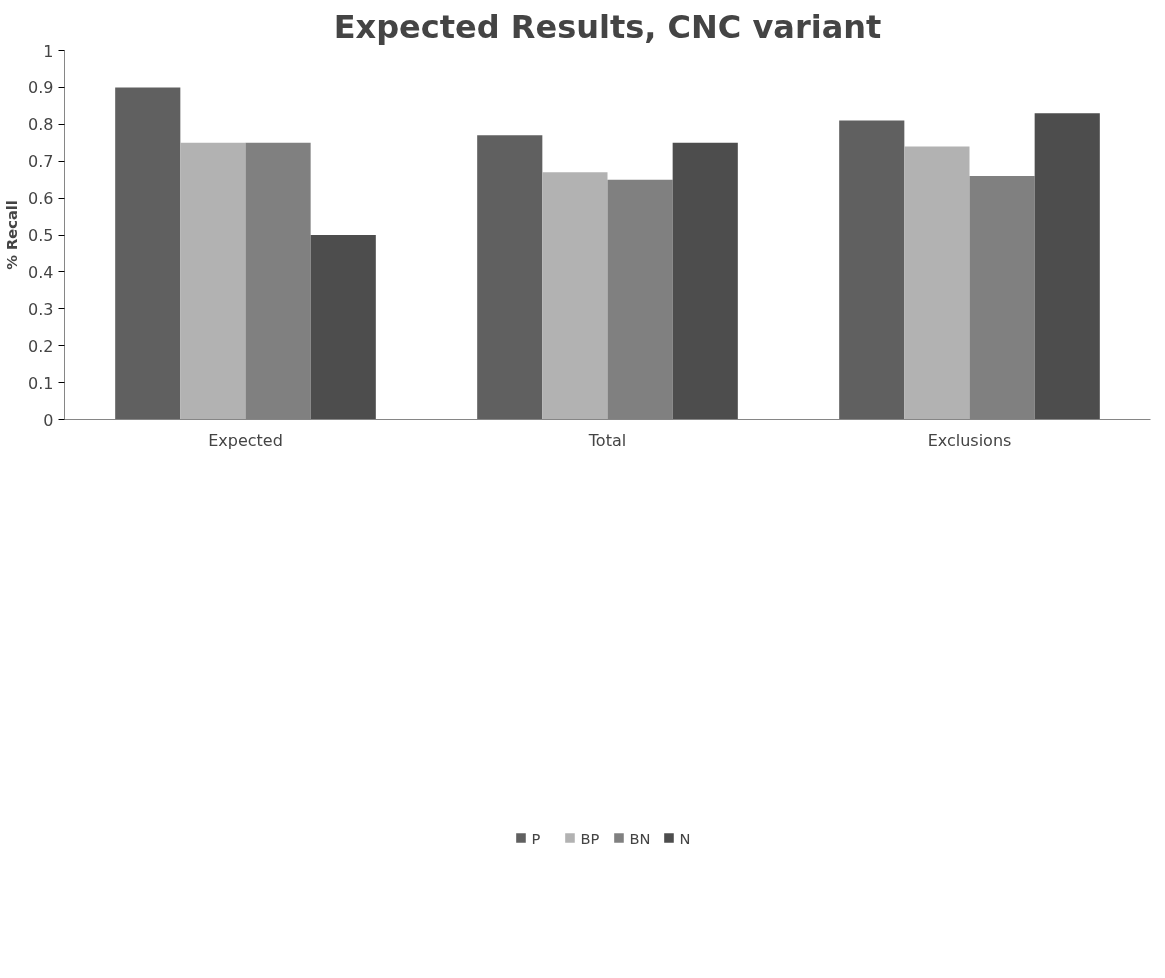  What do you see at coordinates (969, 440) in the screenshot?
I see `x-tick-label: Exclusions` at bounding box center [969, 440].